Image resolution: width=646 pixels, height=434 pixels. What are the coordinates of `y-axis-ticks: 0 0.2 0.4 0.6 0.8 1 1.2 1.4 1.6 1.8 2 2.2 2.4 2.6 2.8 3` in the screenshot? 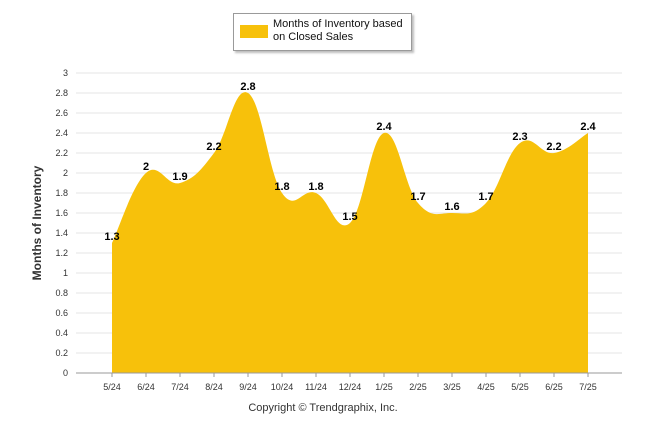 It's located at (61, 223).